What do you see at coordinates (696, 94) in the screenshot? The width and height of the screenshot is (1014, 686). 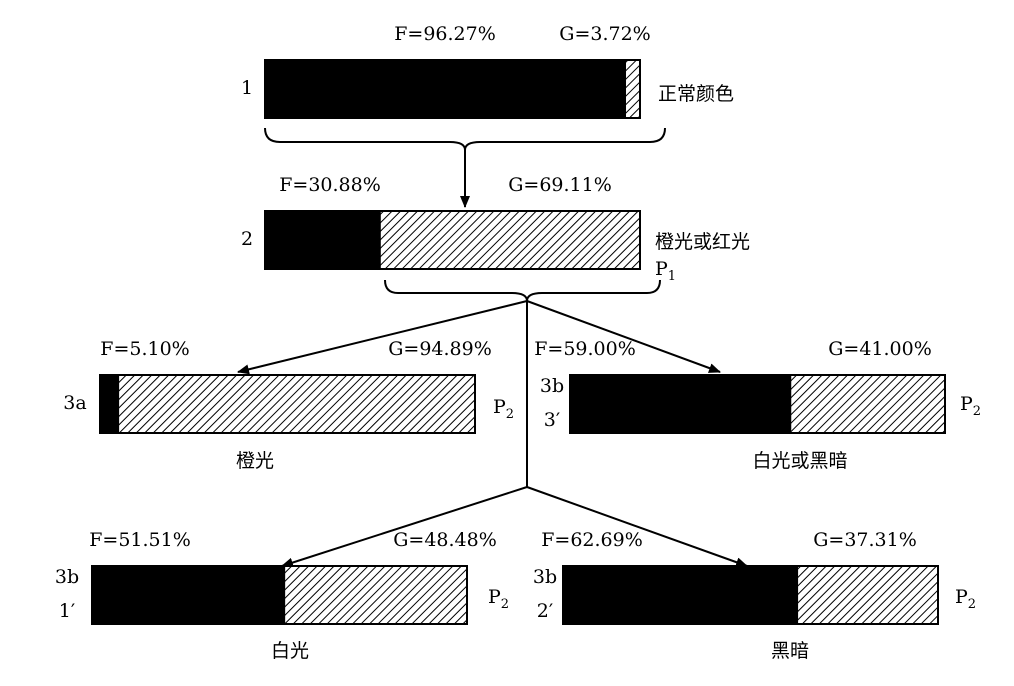 I see `description: 正常颜色` at bounding box center [696, 94].